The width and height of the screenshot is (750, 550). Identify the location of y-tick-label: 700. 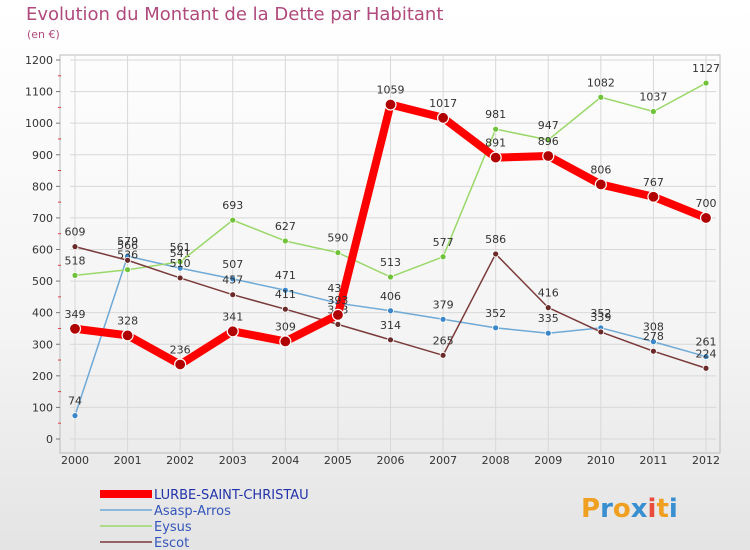
(42, 218).